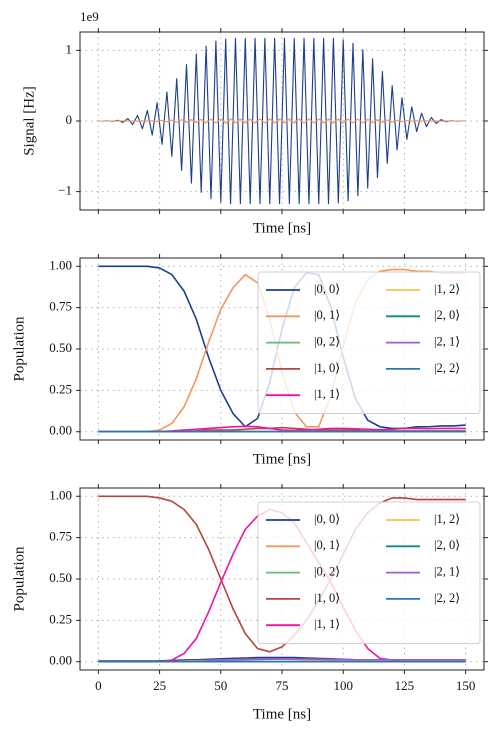 This screenshot has height=737, width=495. I want to click on y-tick-label: −1, so click(65, 190).